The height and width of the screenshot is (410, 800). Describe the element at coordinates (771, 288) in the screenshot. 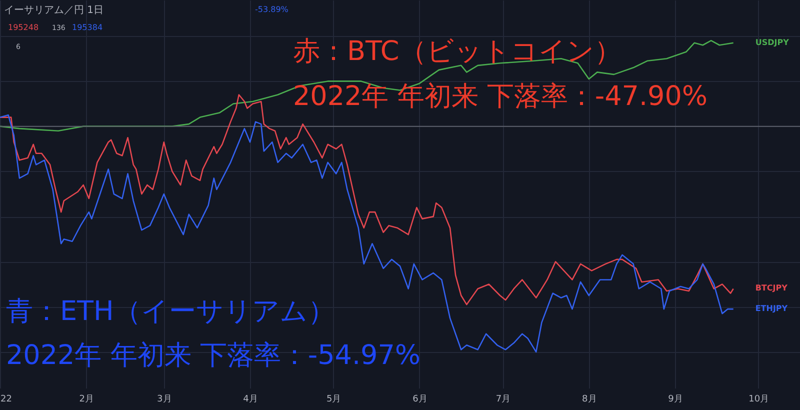

I see `text: BTCJPY` at that location.